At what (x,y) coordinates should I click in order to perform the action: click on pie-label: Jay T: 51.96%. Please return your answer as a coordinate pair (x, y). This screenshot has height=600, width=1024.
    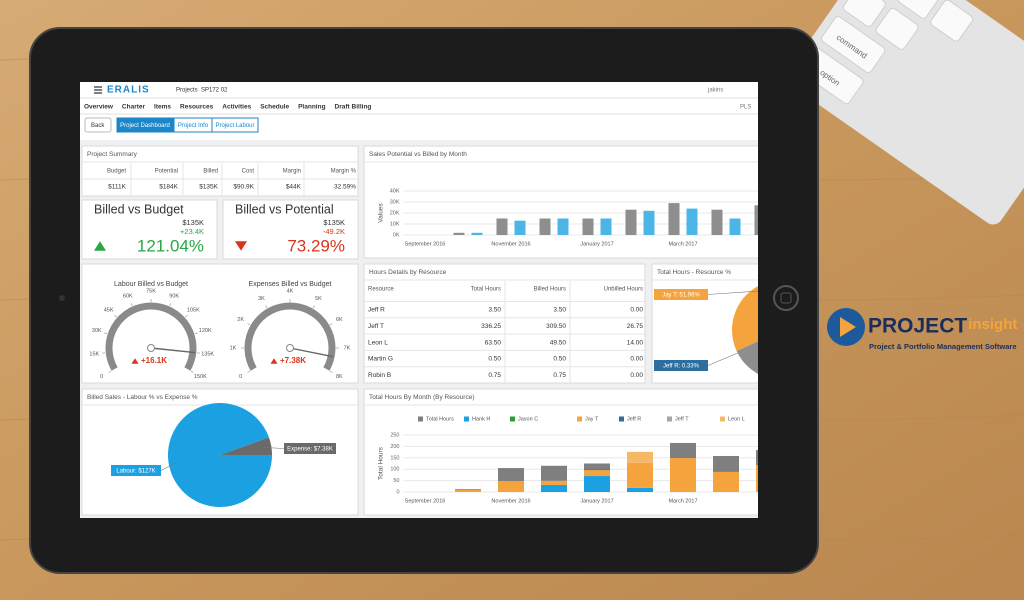
    Looking at the image, I should click on (681, 295).